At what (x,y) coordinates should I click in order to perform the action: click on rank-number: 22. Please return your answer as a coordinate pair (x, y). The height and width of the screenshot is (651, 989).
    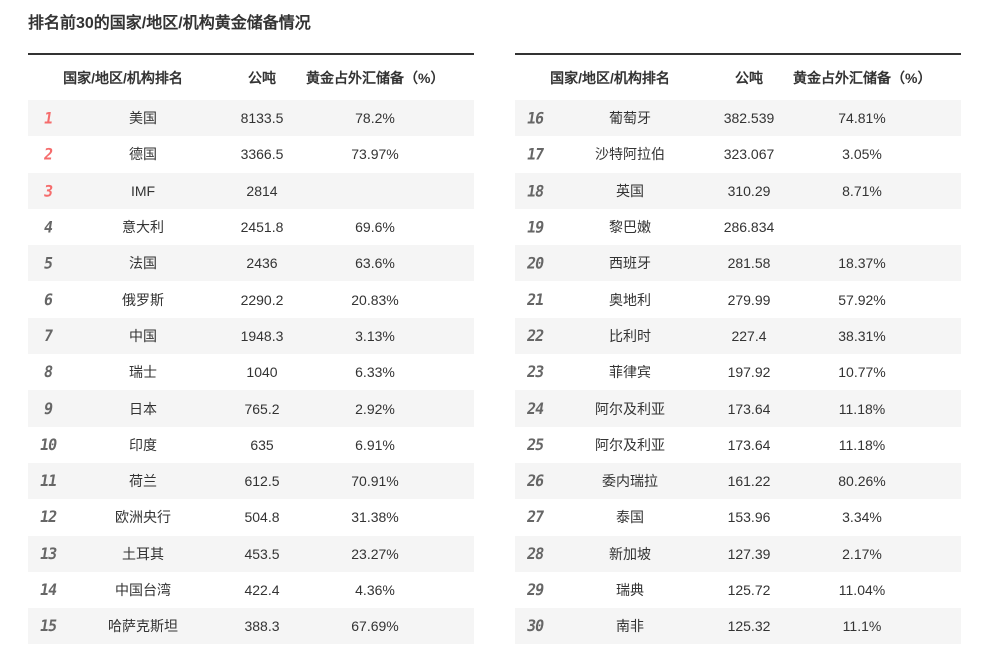
    Looking at the image, I should click on (535, 336).